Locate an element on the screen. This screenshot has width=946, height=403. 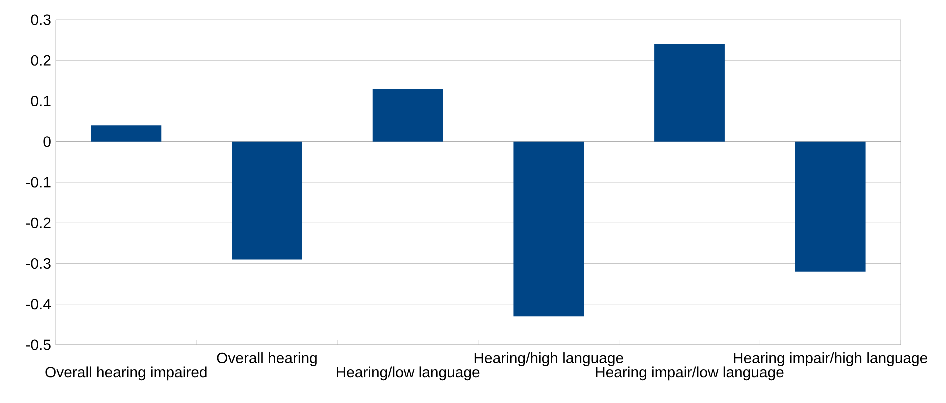
x-tick-label: Hearing impair/low language is located at coordinates (690, 373).